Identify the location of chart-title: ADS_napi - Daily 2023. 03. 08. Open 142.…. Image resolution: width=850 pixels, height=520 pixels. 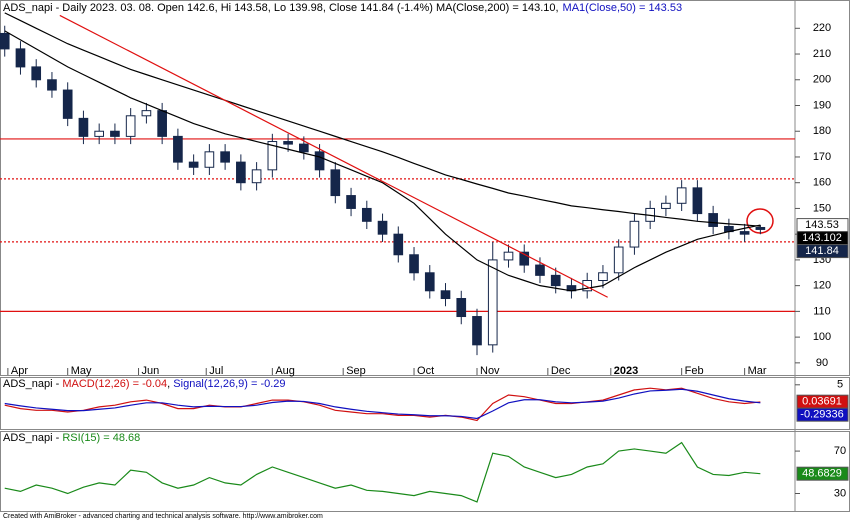
(342, 8).